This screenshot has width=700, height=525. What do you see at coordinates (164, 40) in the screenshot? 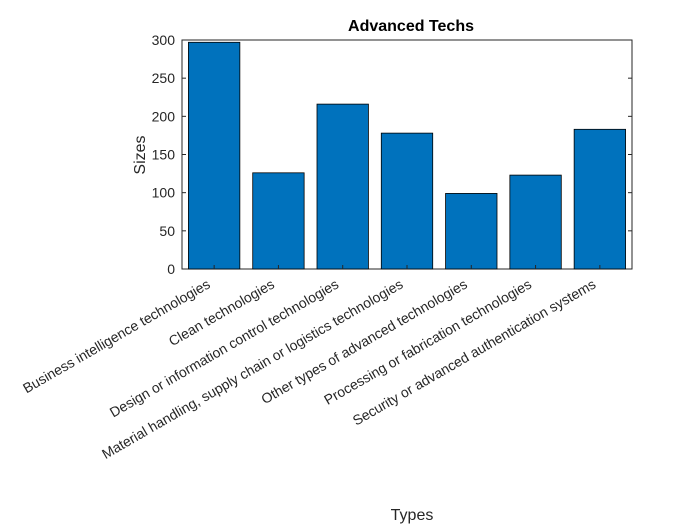
I see `y-tick-label: 300` at bounding box center [164, 40].